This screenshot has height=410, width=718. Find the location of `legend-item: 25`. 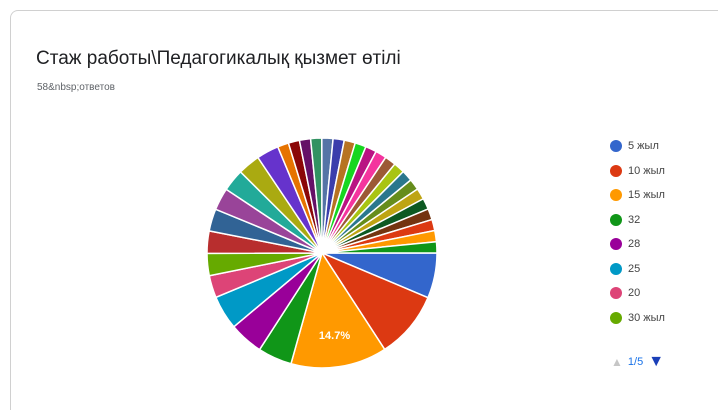

legend-item: 25 is located at coordinates (637, 269).